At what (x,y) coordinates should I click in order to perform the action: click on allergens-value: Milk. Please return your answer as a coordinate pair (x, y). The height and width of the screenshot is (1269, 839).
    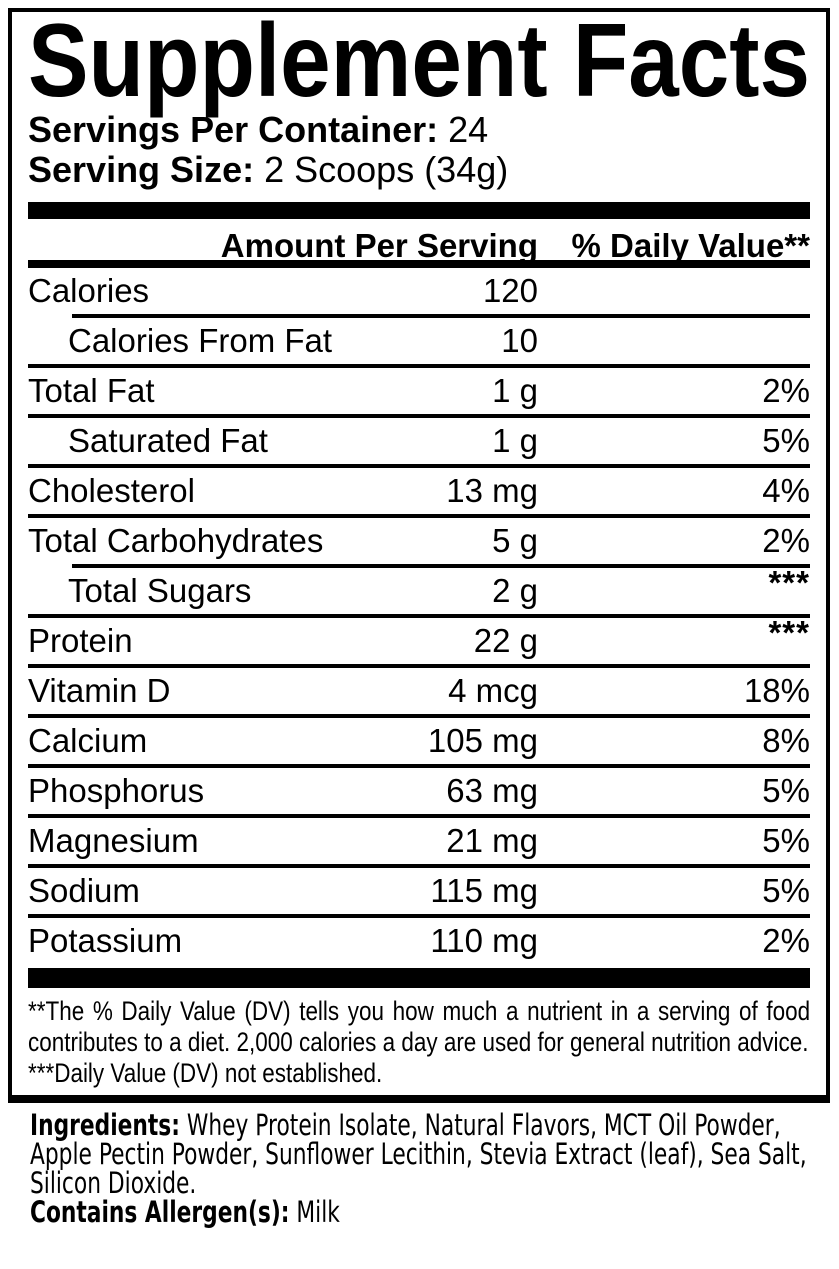
    Looking at the image, I should click on (318, 1212).